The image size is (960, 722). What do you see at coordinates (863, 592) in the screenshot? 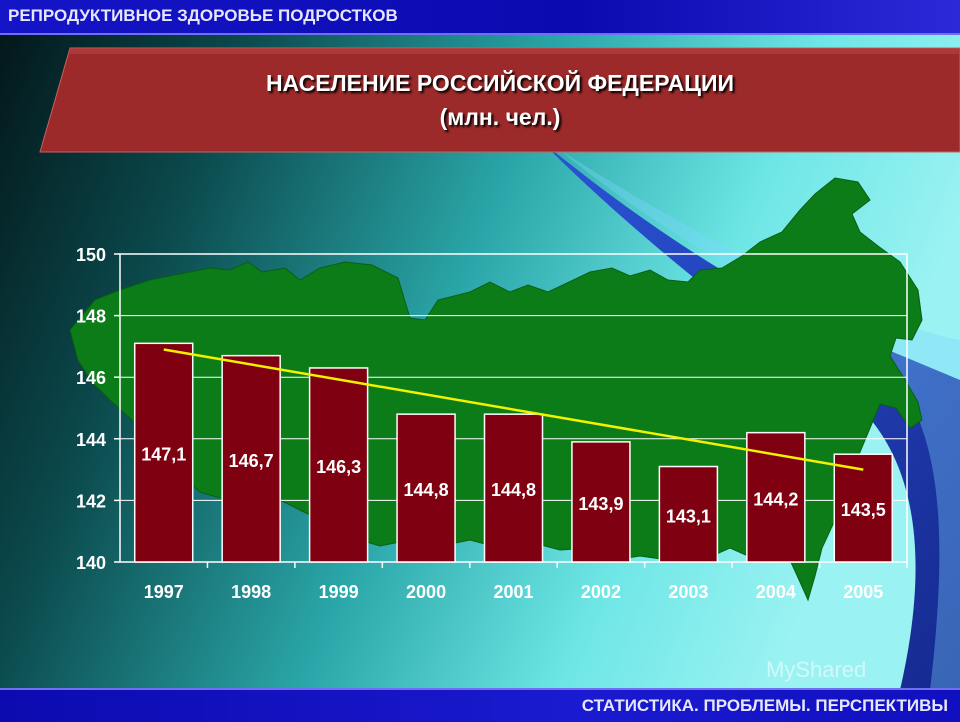
I see `x-tick-label: 2005` at bounding box center [863, 592].